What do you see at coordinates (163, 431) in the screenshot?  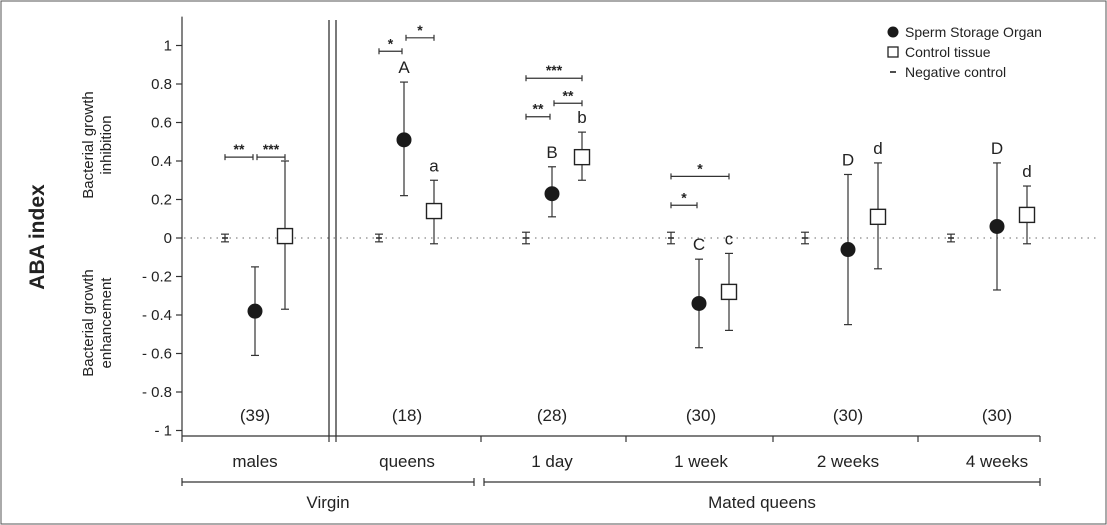 I see `y-tick-label-10: - 1` at bounding box center [163, 431].